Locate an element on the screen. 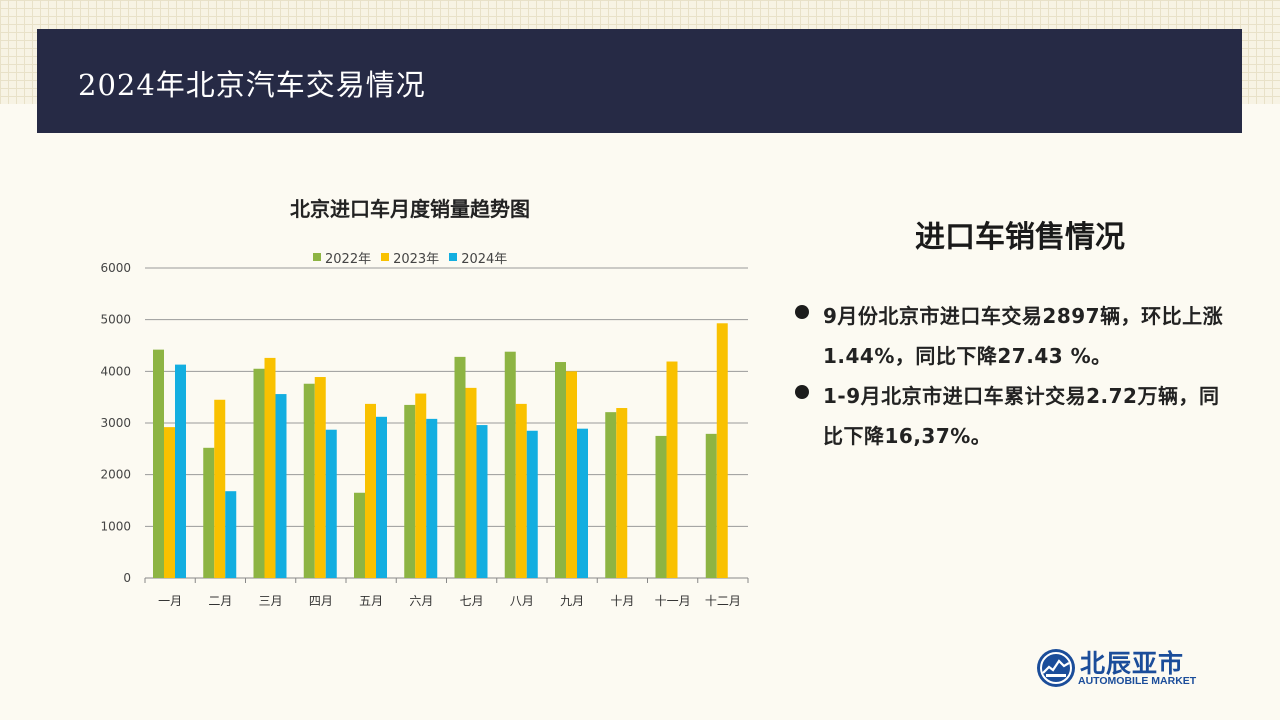  x-tick-label: 一月 is located at coordinates (170, 601).